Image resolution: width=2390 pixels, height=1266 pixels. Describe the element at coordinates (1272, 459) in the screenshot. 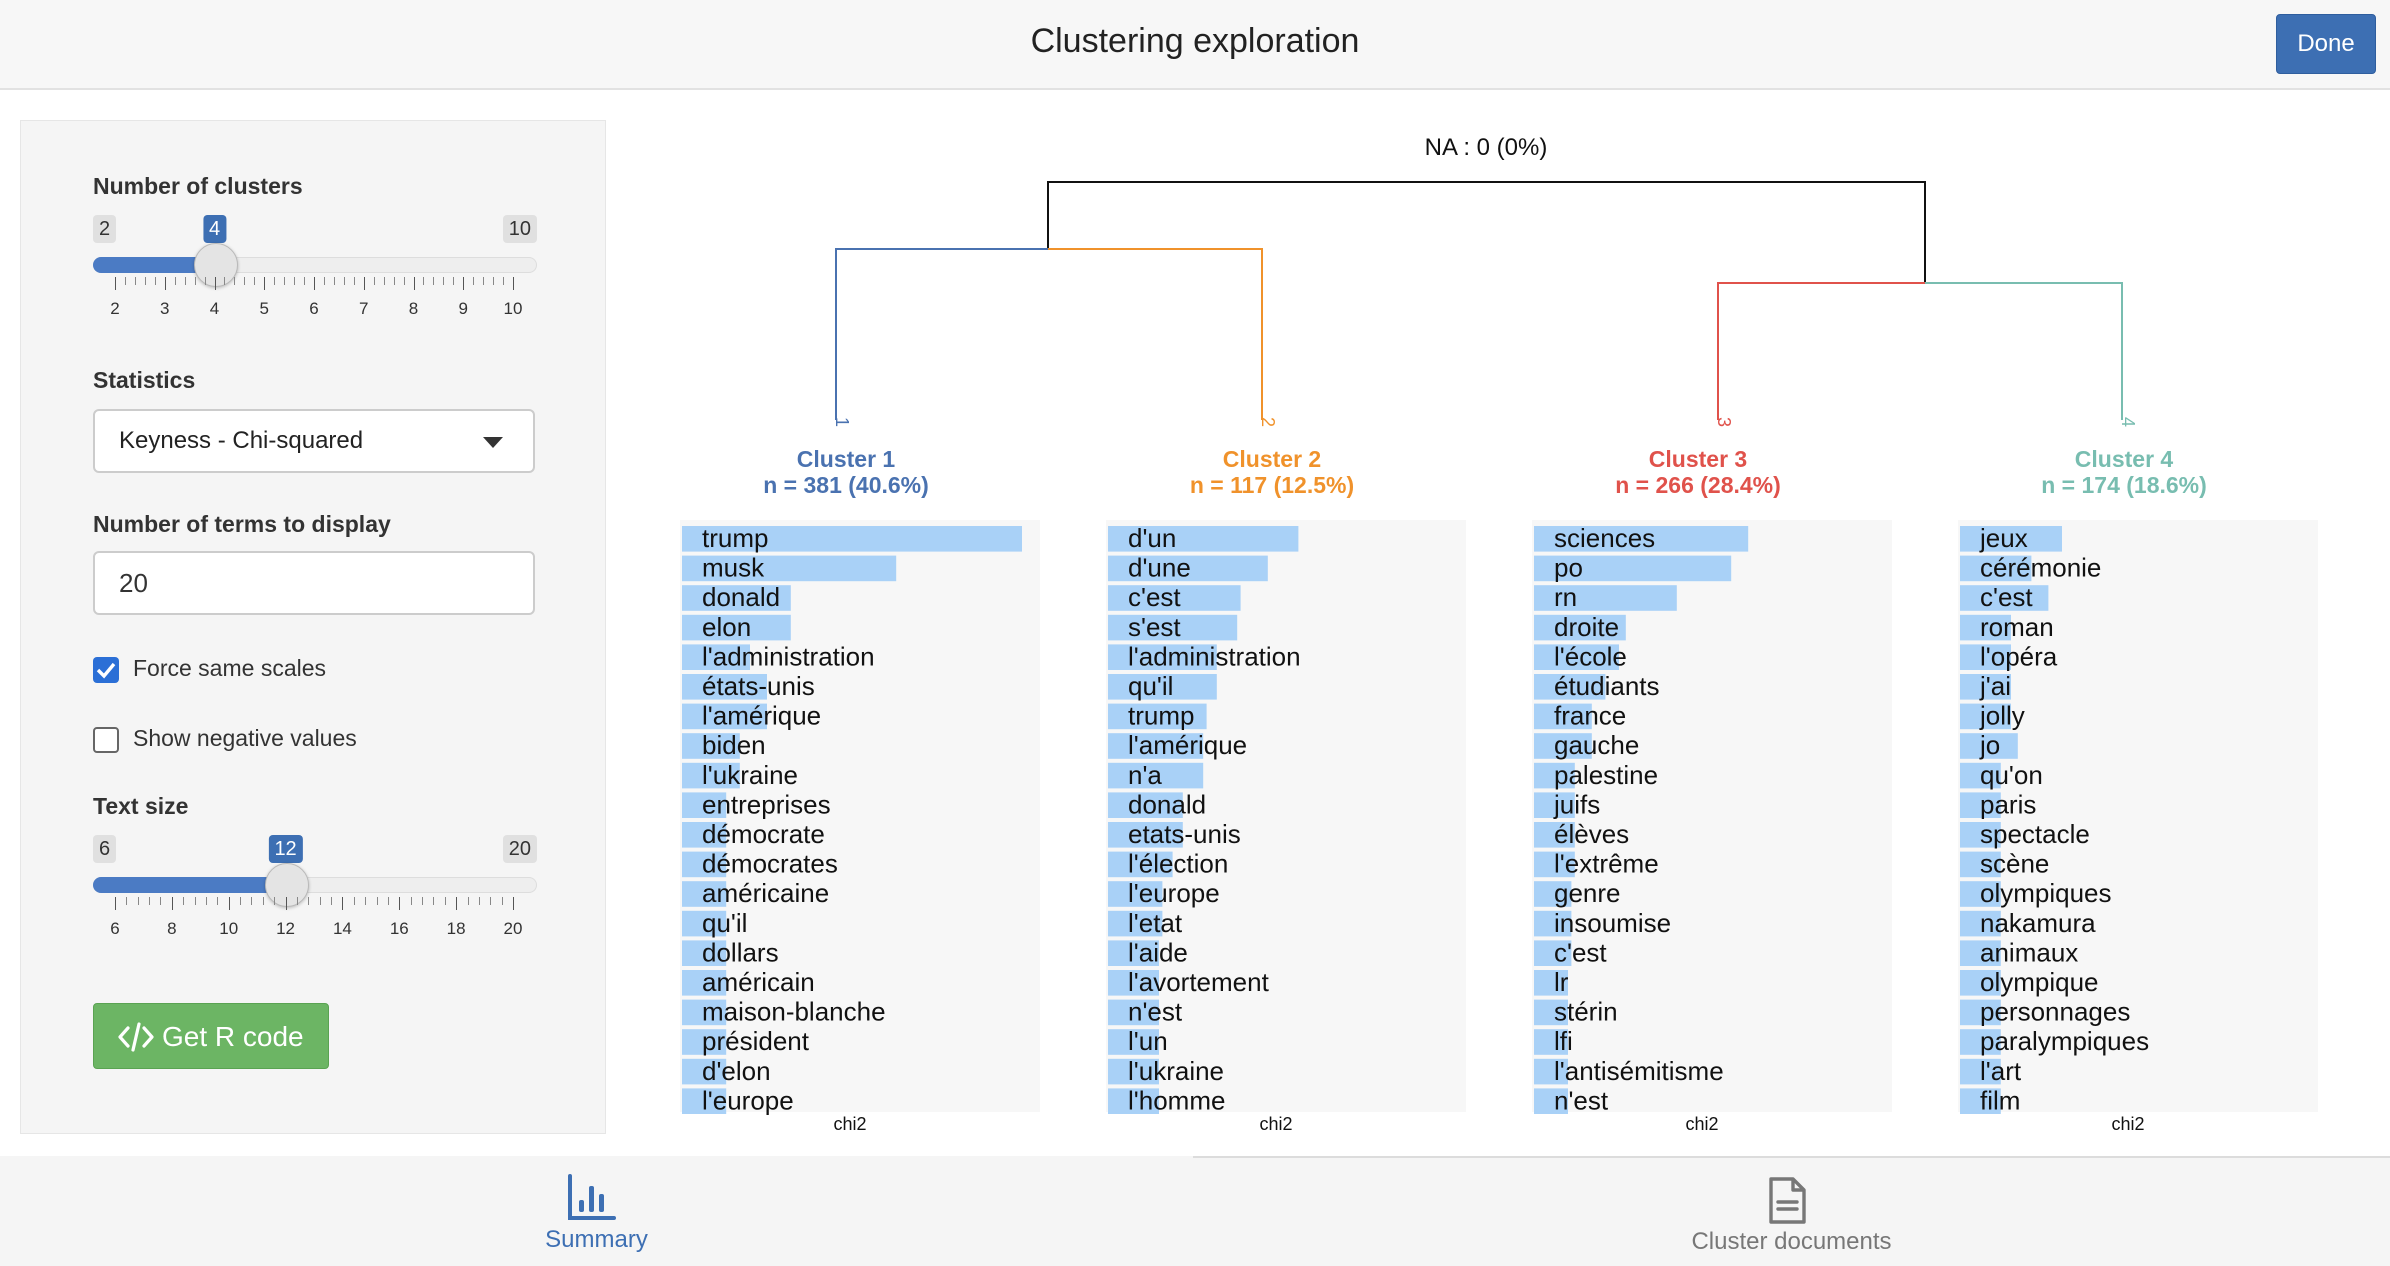

I see `cluster-title: Cluster 2` at that location.